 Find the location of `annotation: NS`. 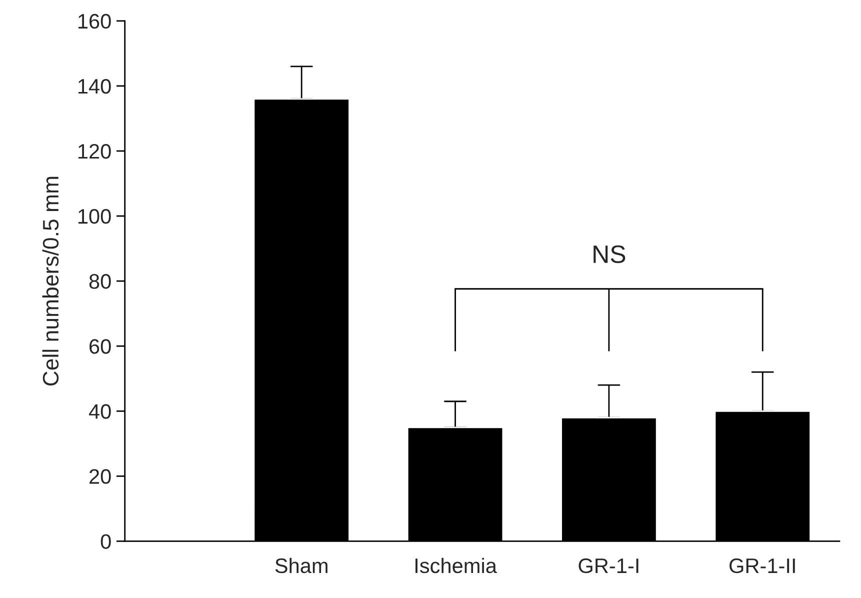

annotation: NS is located at coordinates (610, 254).